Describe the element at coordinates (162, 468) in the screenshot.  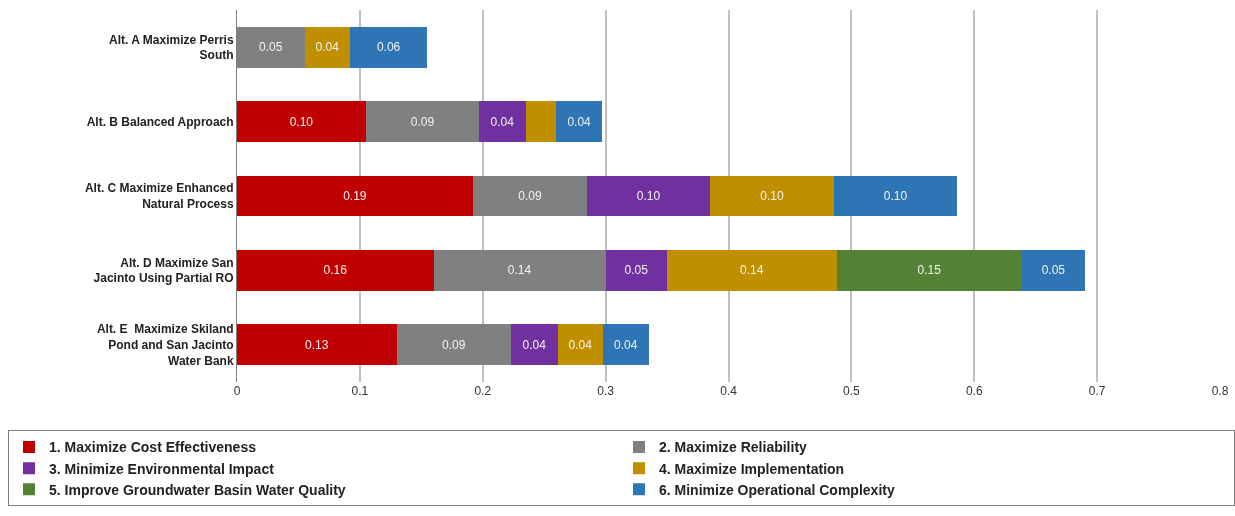
I see `legend-label: 3. Minimize Environmental Impact` at that location.